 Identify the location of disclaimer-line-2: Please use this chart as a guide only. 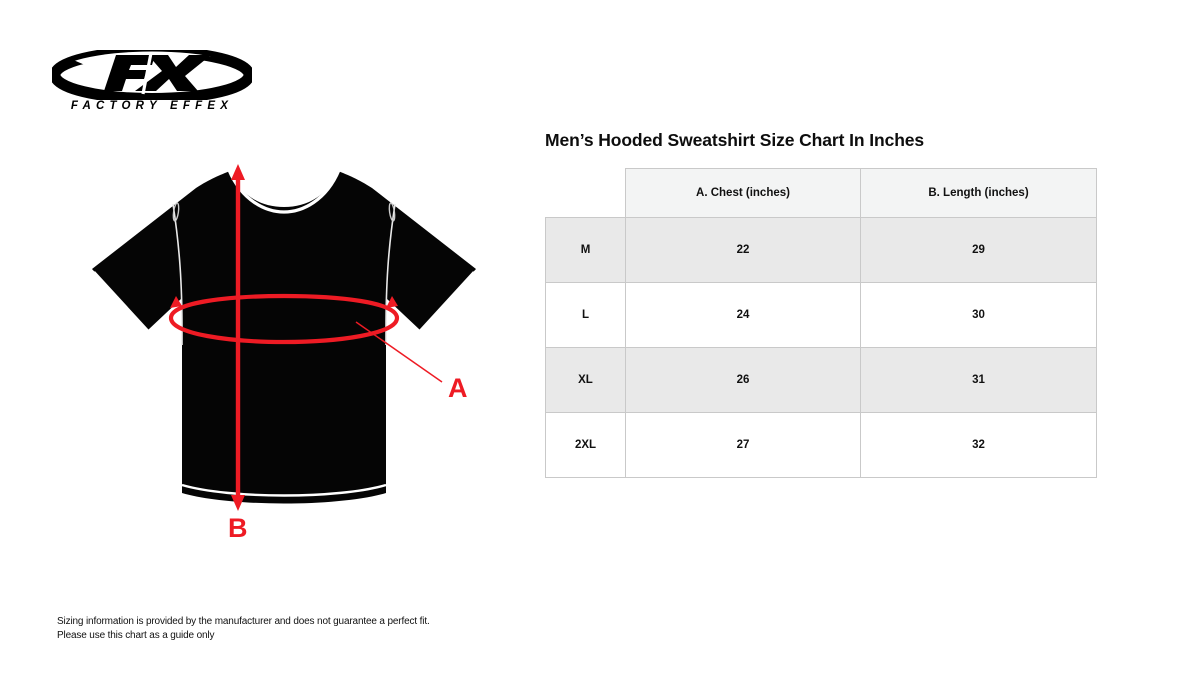
(136, 635).